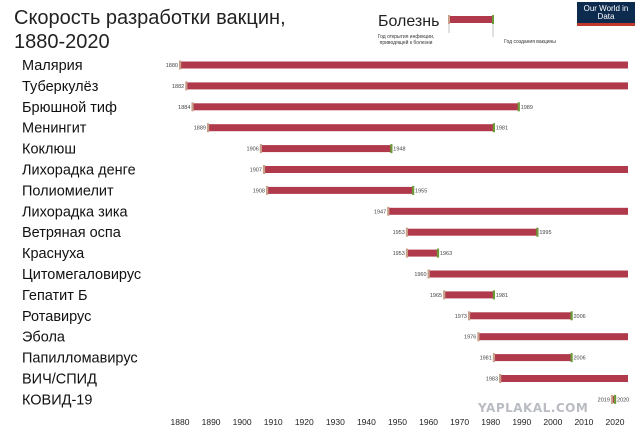 The width and height of the screenshot is (640, 438). What do you see at coordinates (60, 87) in the screenshot?
I see `disease-label: Туберкулёз` at bounding box center [60, 87].